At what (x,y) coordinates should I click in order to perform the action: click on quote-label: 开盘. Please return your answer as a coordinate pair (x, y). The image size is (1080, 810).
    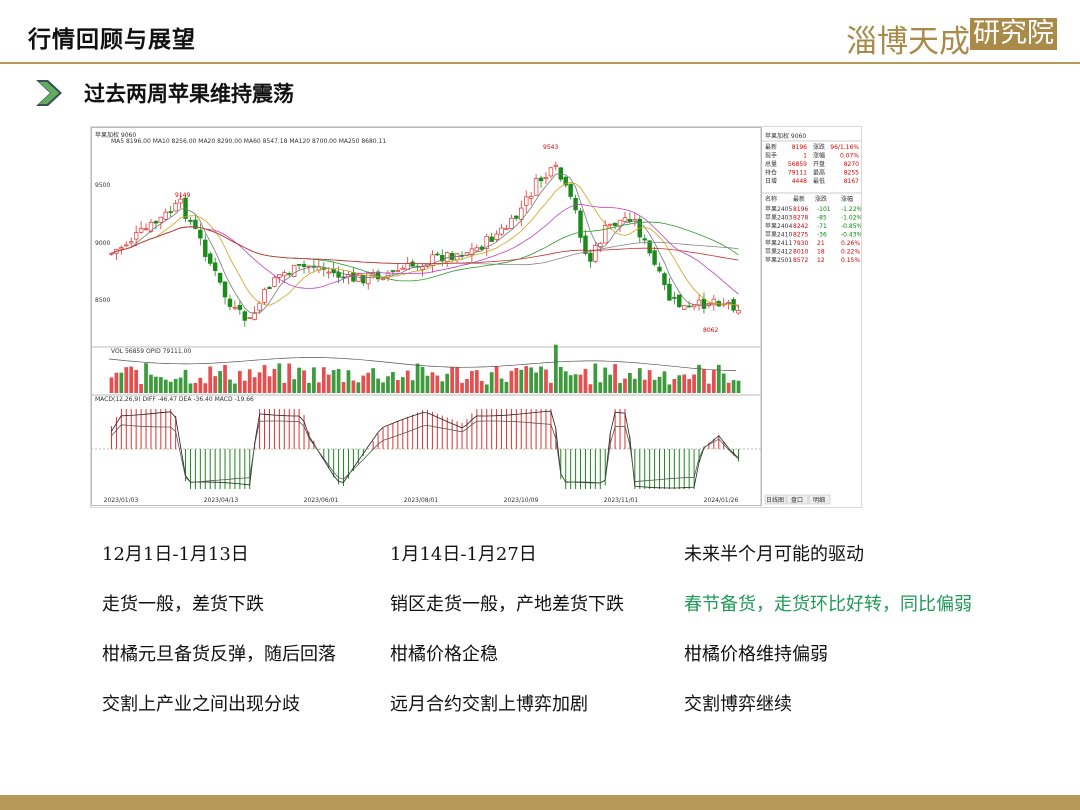
    Looking at the image, I should click on (819, 164).